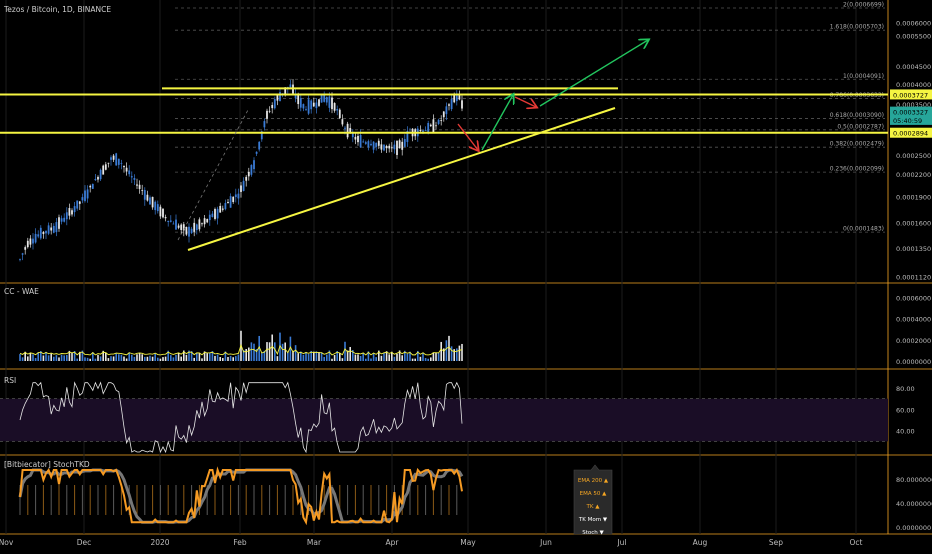 The width and height of the screenshot is (932, 554). What do you see at coordinates (914, 504) in the screenshot?
I see `stoch-tick-label: 40.0000000` at bounding box center [914, 504].